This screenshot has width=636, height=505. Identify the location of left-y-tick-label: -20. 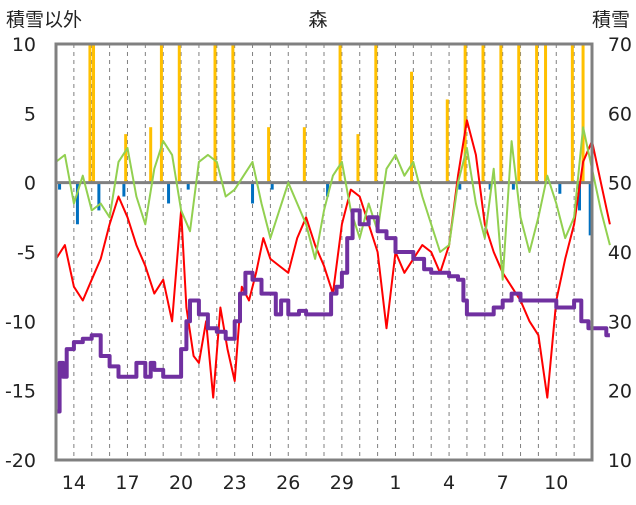
(20, 461).